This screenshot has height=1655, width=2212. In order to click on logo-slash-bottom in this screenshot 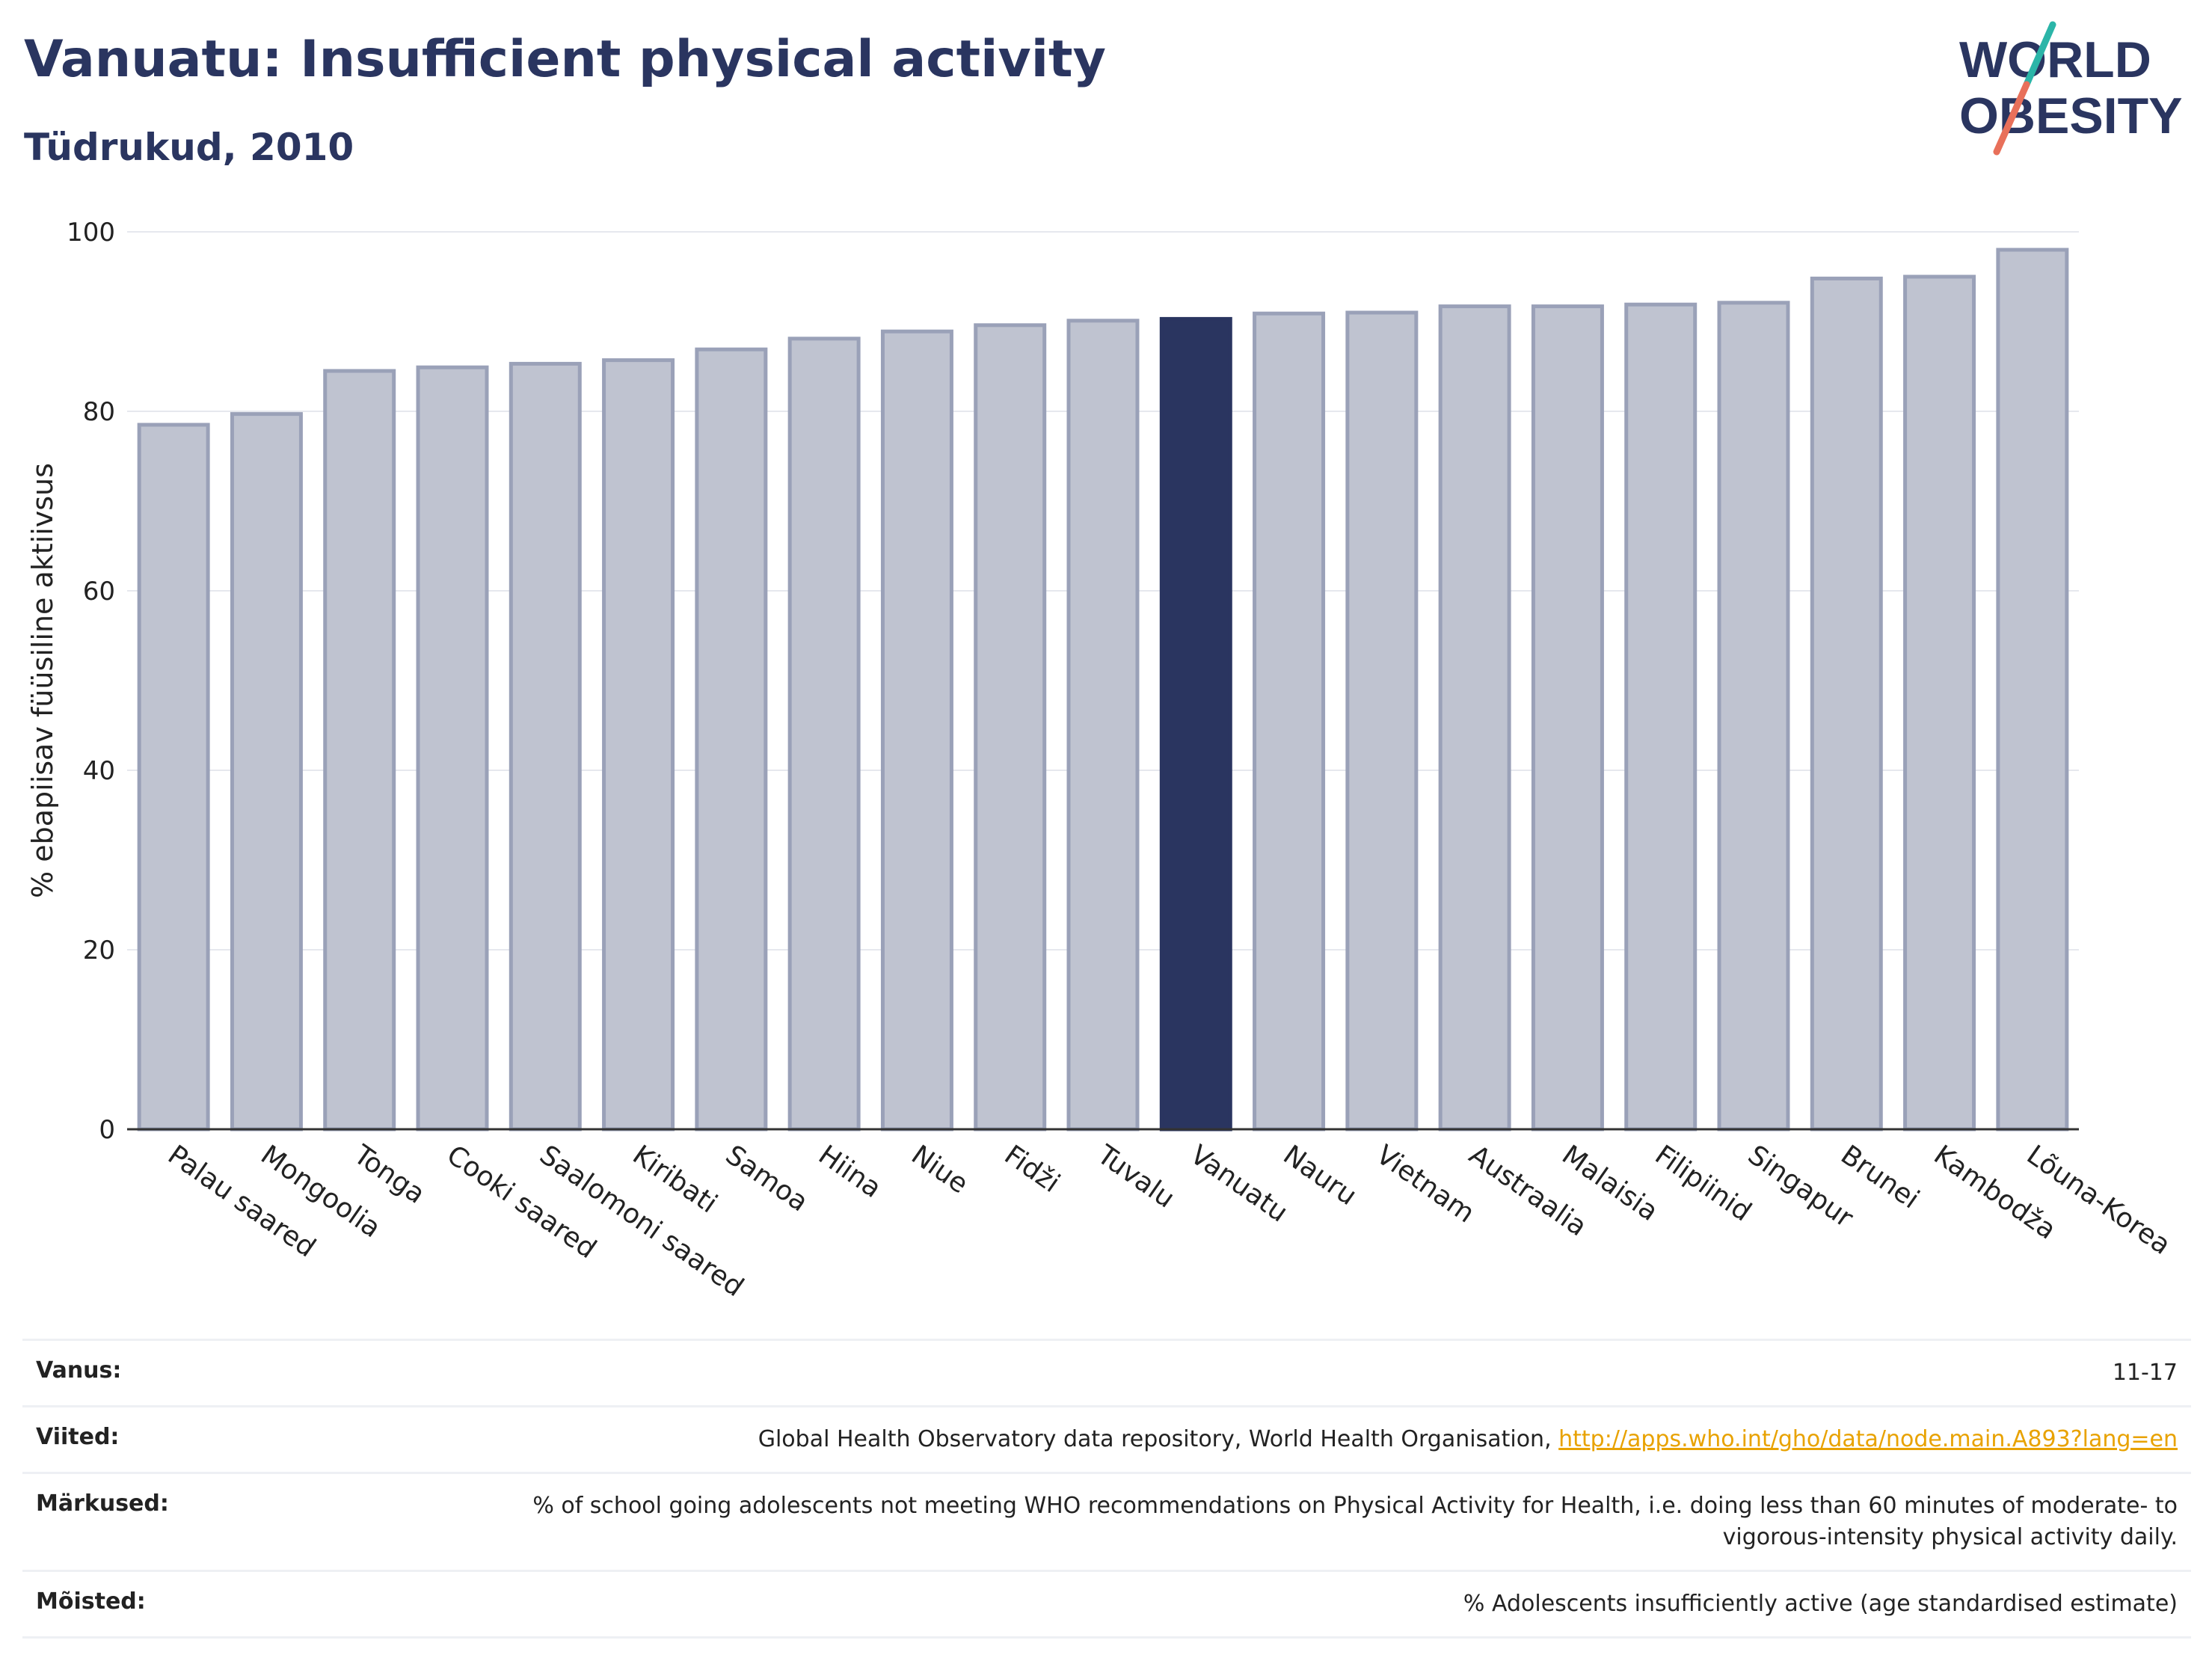, I will do `click(2011, 118)`.